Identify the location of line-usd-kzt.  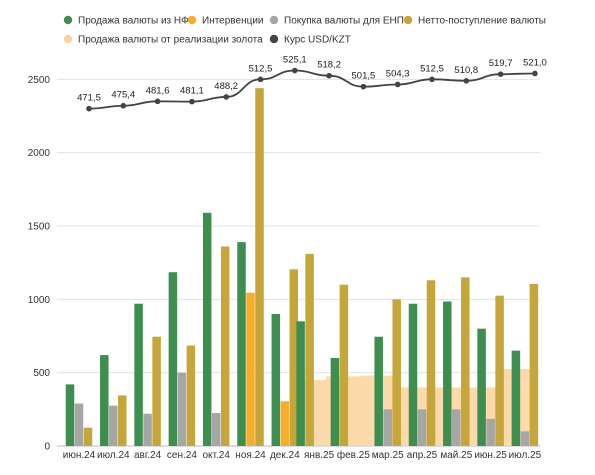
(311, 89).